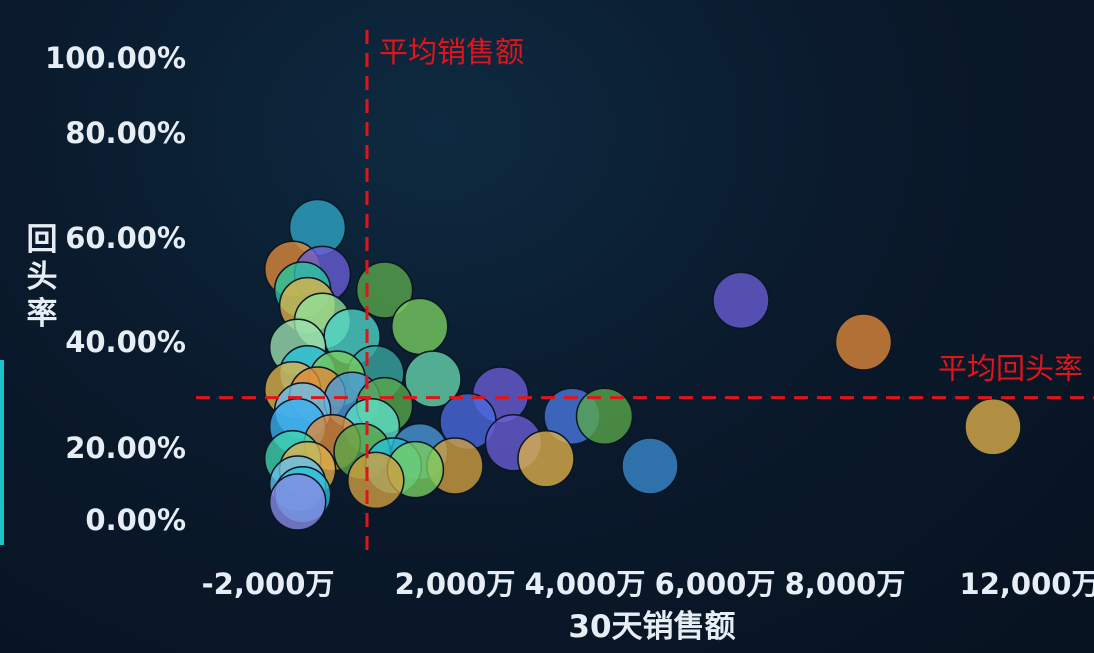 The width and height of the screenshot is (1094, 653). I want to click on x-tick-label: 2,000万, so click(455, 584).